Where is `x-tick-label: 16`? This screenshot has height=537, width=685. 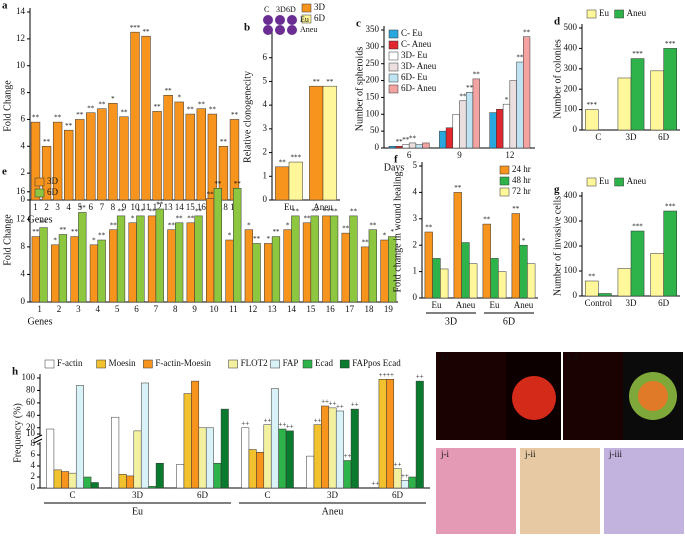 x-tick-label: 16 is located at coordinates (202, 207).